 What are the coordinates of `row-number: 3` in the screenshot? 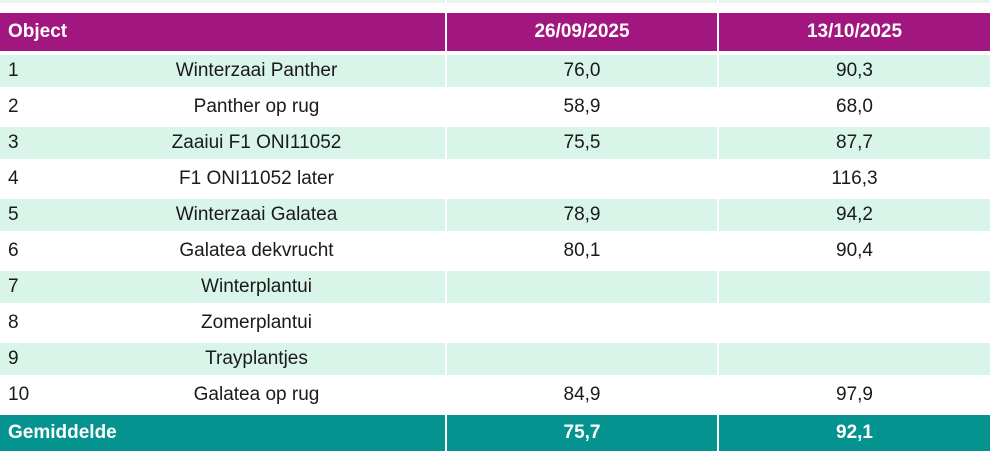 It's located at (13, 142).